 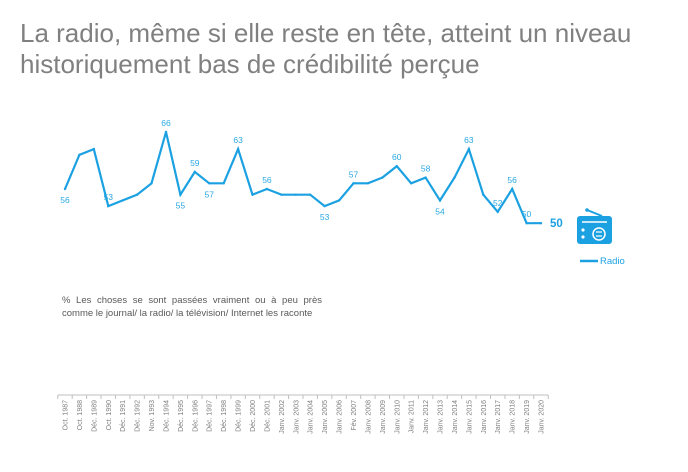 I want to click on x-tick-label: Janv. 2009, so click(x=383, y=417).